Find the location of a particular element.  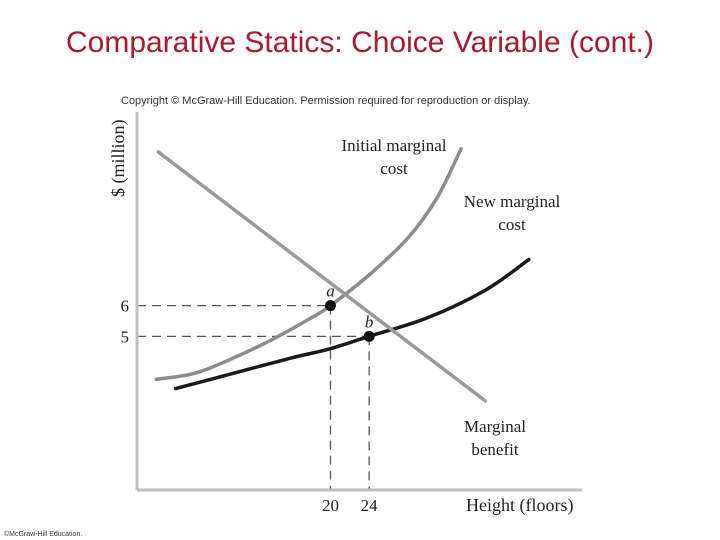

label-initial-marginal-cost: Initial marginal cost is located at coordinates (394, 157).